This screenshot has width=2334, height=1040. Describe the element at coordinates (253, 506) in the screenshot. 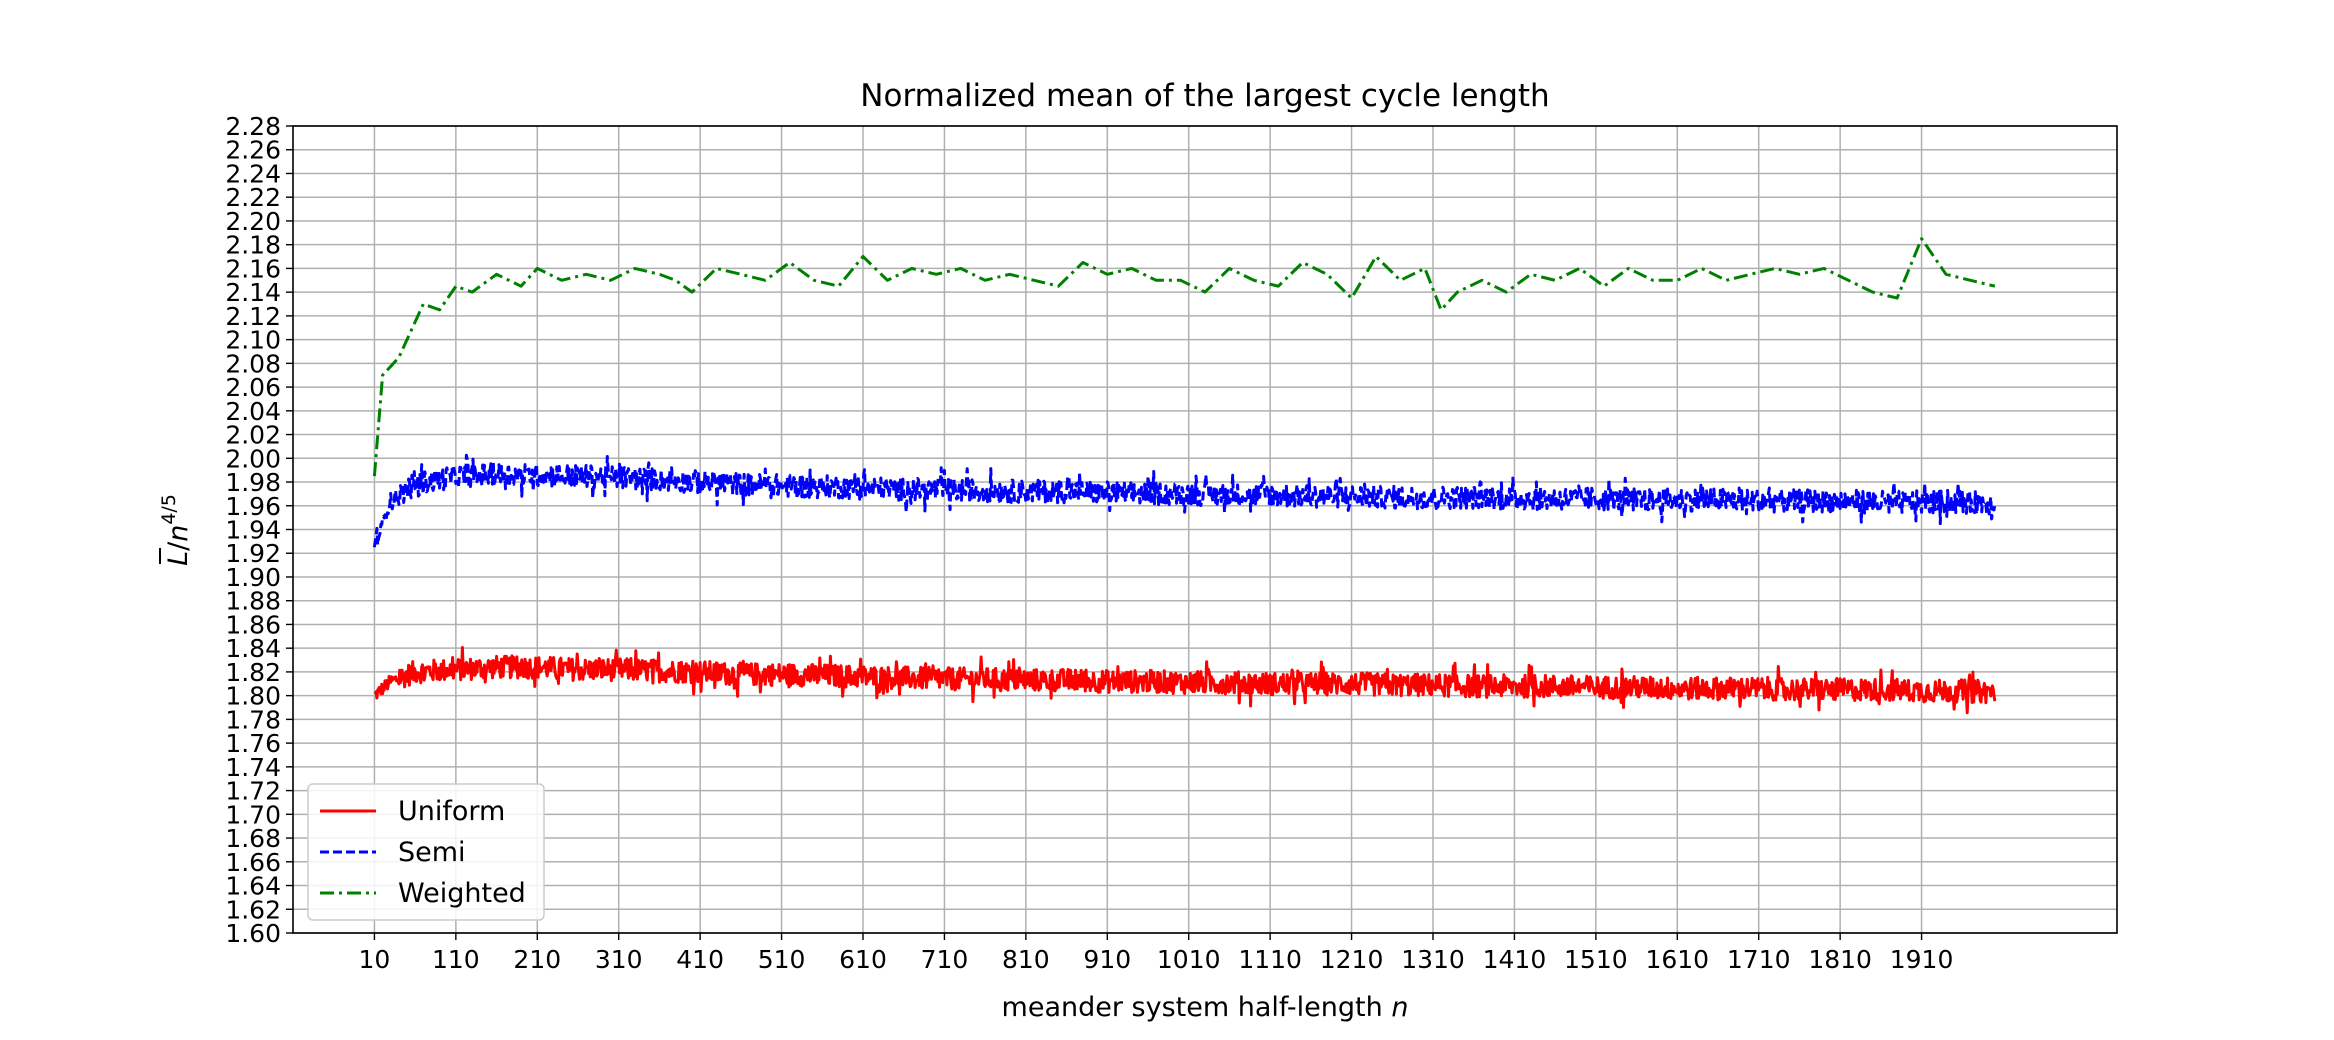

I see `y-tick-label: 1.96` at that location.